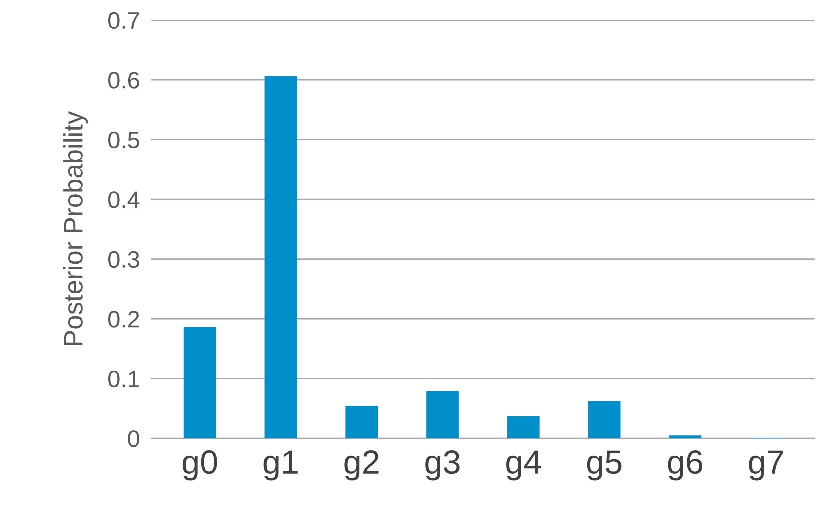  What do you see at coordinates (134, 439) in the screenshot?
I see `y-tick-label: 0` at bounding box center [134, 439].